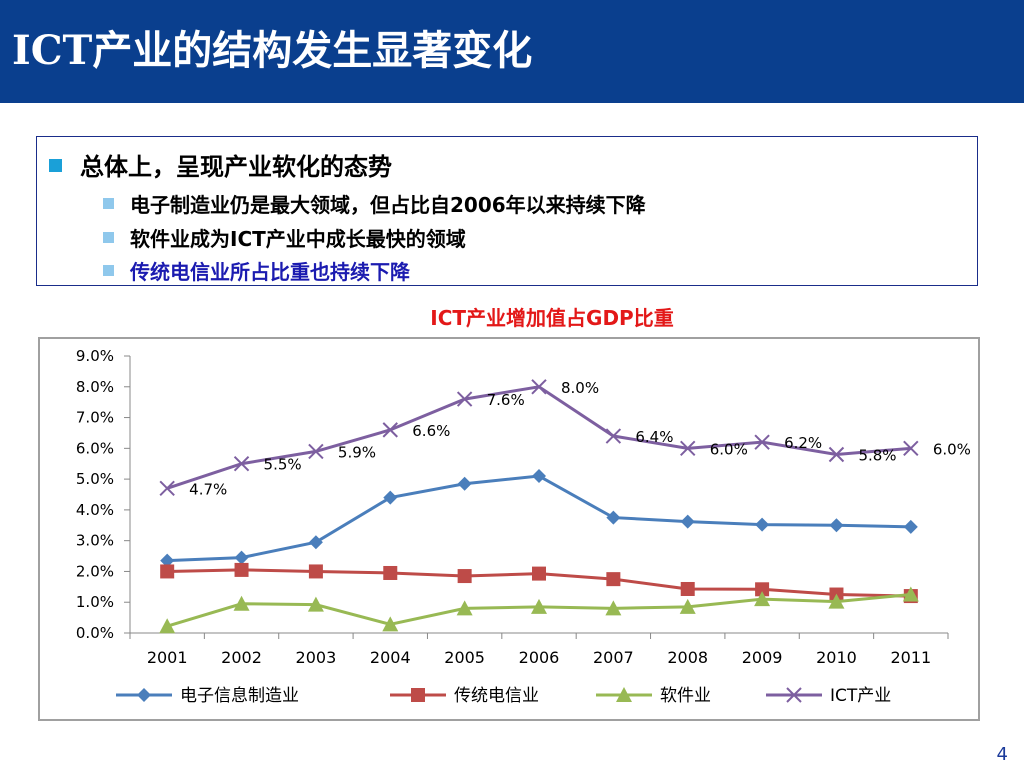  What do you see at coordinates (95, 356) in the screenshot?
I see `y-tick-label: 9.0%` at bounding box center [95, 356].